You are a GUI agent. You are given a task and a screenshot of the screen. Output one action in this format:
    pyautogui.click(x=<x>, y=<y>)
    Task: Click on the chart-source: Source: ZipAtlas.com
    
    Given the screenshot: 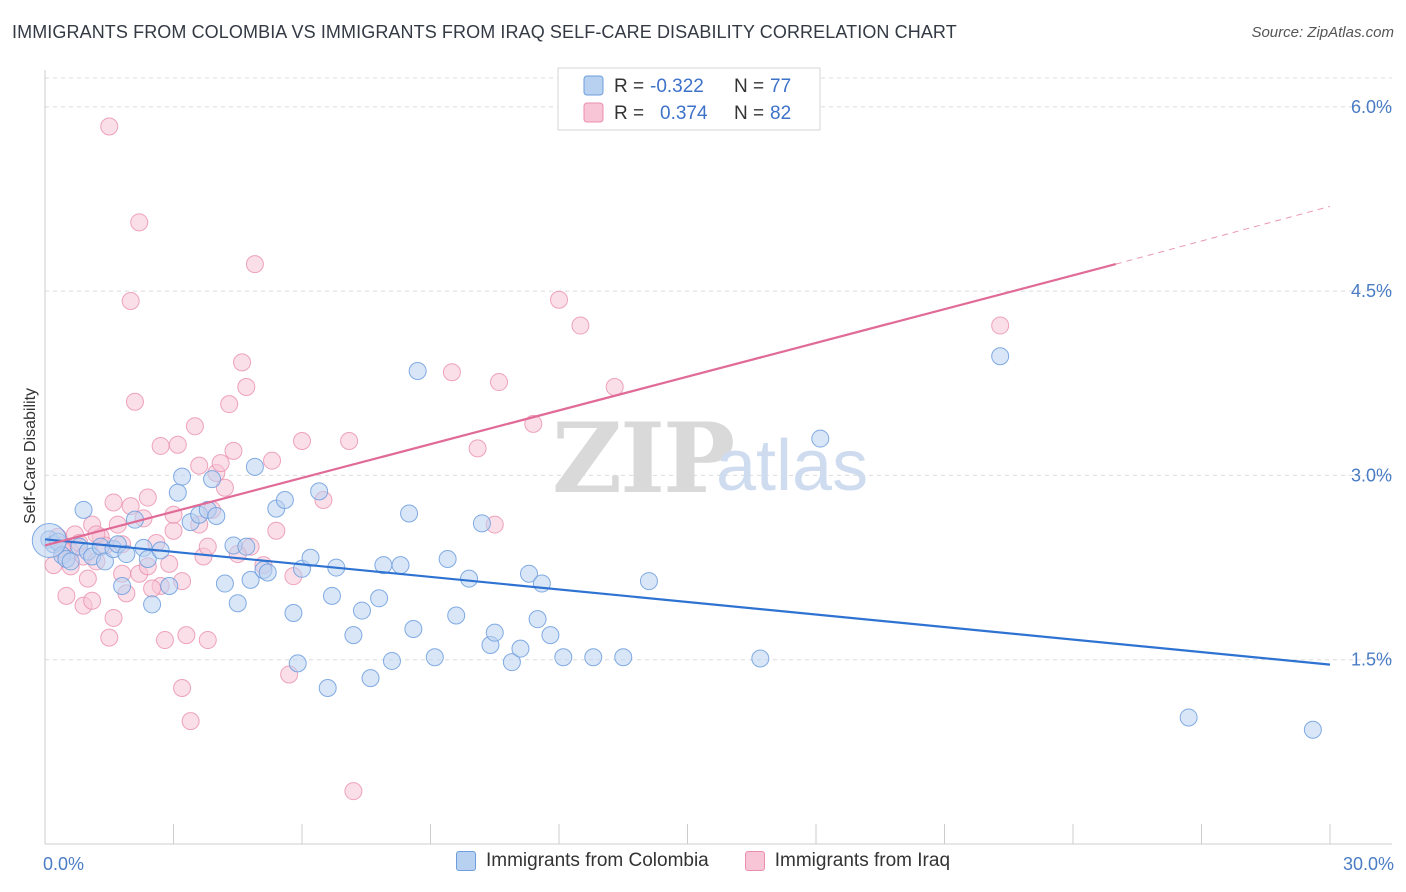 What is the action you would take?
    pyautogui.click(x=1322, y=32)
    